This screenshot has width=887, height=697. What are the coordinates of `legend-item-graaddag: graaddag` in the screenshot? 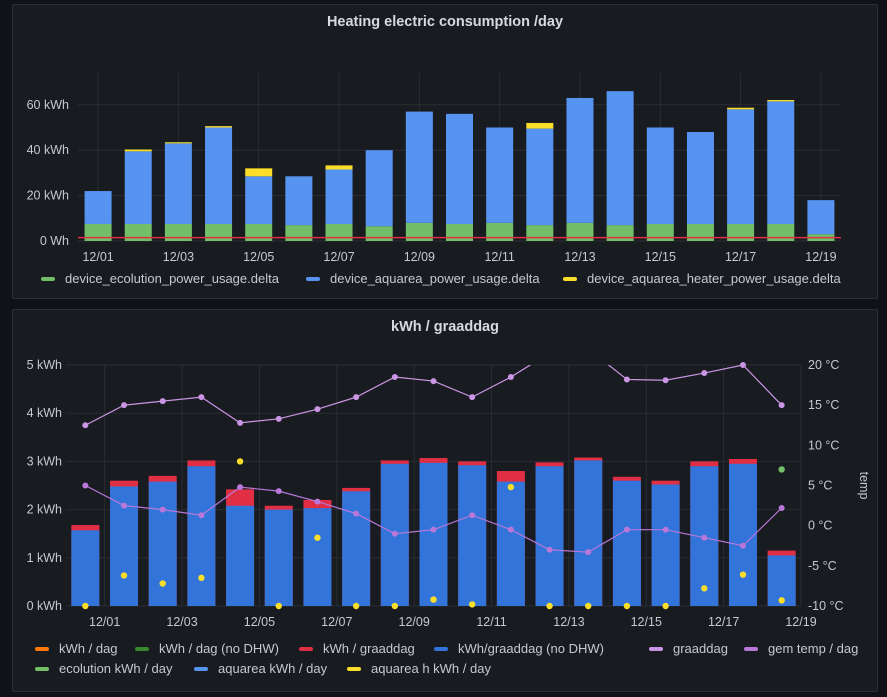 It's located at (688, 648).